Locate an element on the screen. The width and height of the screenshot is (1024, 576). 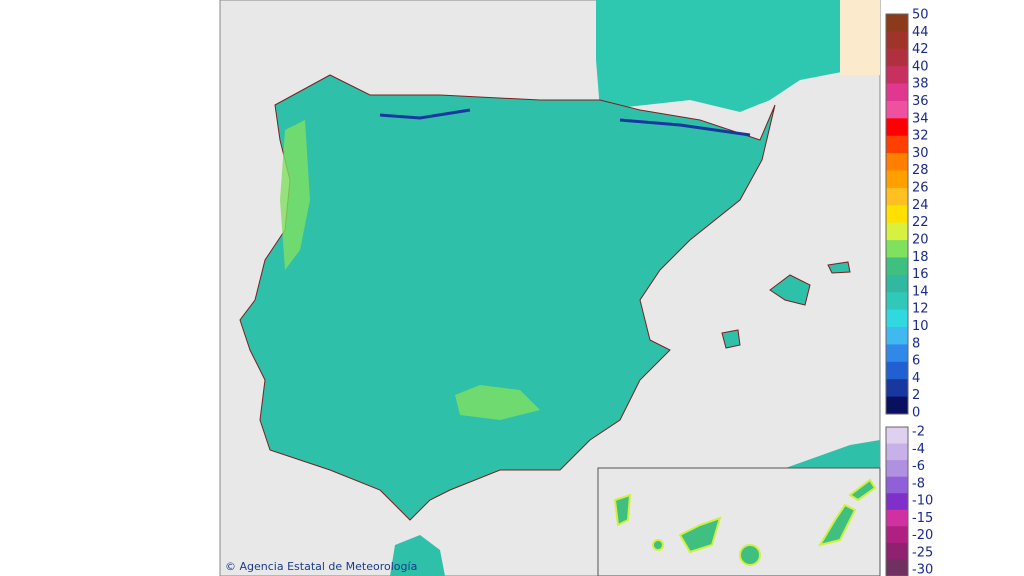
legend-label: -30 is located at coordinates (922, 569).